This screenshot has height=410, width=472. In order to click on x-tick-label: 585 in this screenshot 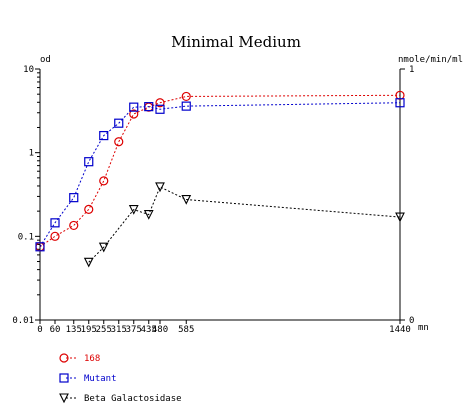, I will do `click(186, 330)`.